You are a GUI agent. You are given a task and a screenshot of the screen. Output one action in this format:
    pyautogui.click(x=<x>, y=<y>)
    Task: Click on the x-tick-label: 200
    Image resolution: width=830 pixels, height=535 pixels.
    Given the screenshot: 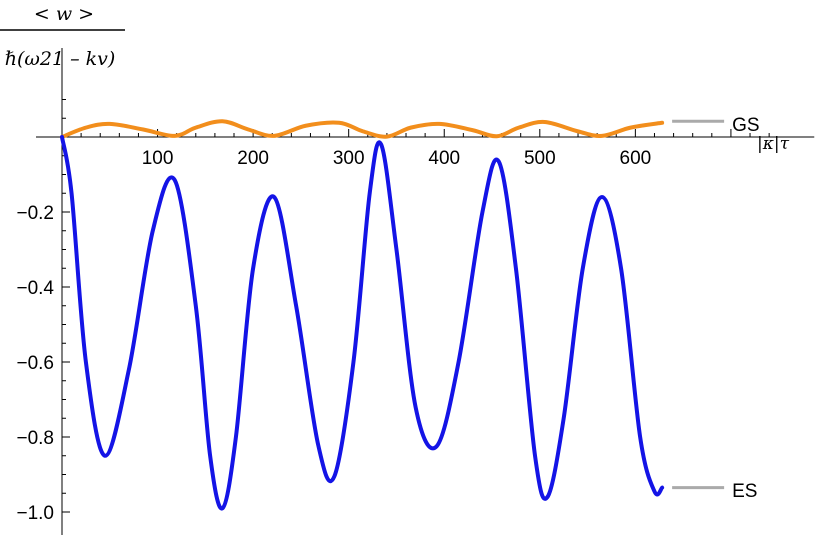 What is the action you would take?
    pyautogui.click(x=253, y=158)
    